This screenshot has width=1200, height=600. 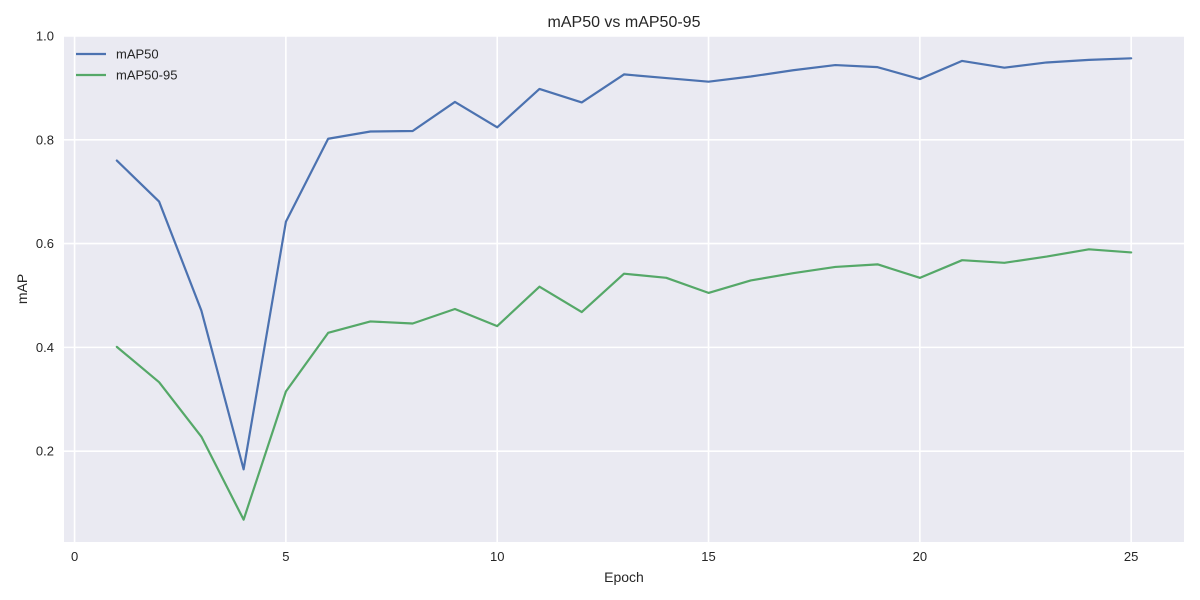 I want to click on x-tick-label: 10, so click(x=497, y=556).